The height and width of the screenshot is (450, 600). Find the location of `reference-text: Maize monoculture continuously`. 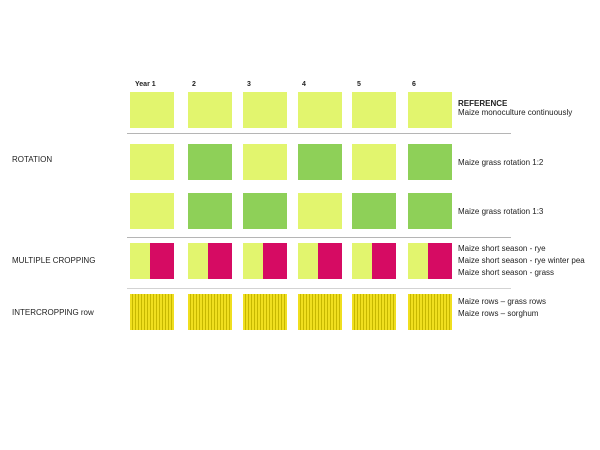

reference-text: Maize monoculture continuously is located at coordinates (515, 112).